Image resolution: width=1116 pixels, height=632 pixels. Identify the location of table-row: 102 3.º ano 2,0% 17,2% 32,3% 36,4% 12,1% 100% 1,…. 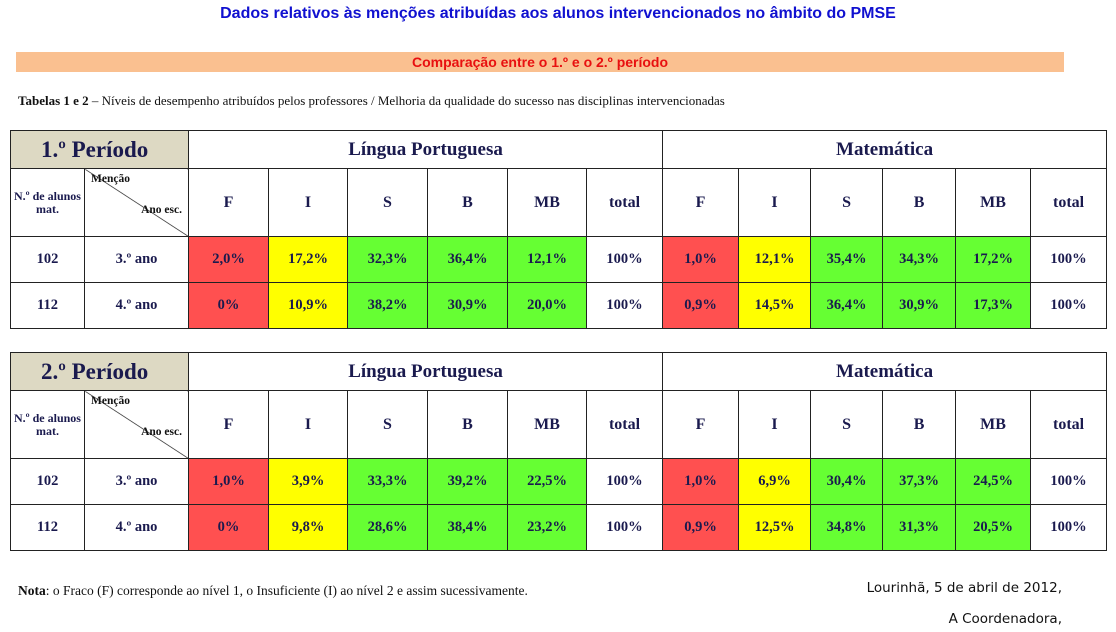
(559, 259).